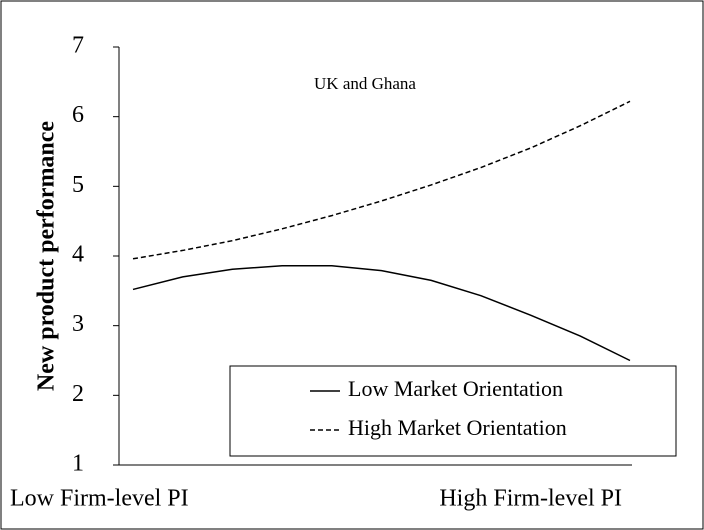 The width and height of the screenshot is (704, 530). I want to click on x-tick-label: Low Firm-level PI, so click(99, 499).